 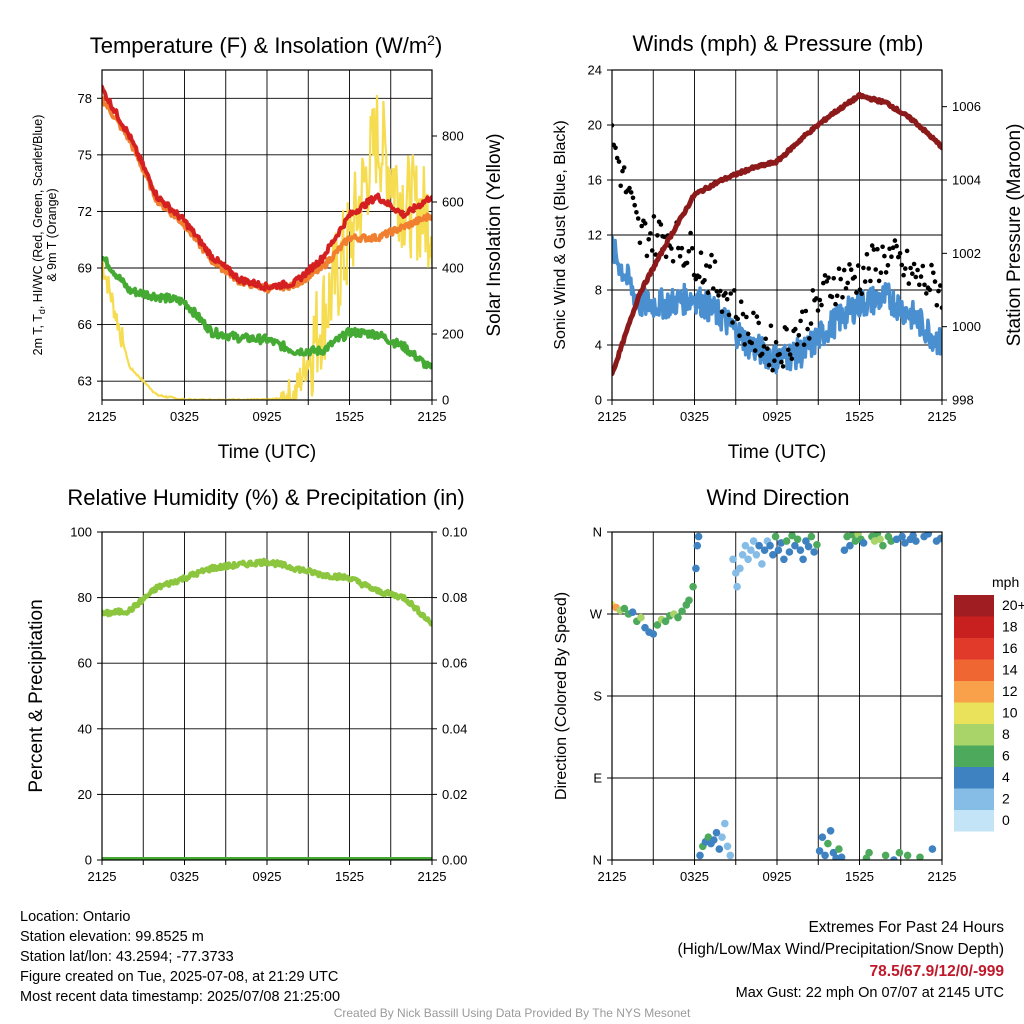 What do you see at coordinates (1006, 777) in the screenshot?
I see `colorbar-label: 4` at bounding box center [1006, 777].